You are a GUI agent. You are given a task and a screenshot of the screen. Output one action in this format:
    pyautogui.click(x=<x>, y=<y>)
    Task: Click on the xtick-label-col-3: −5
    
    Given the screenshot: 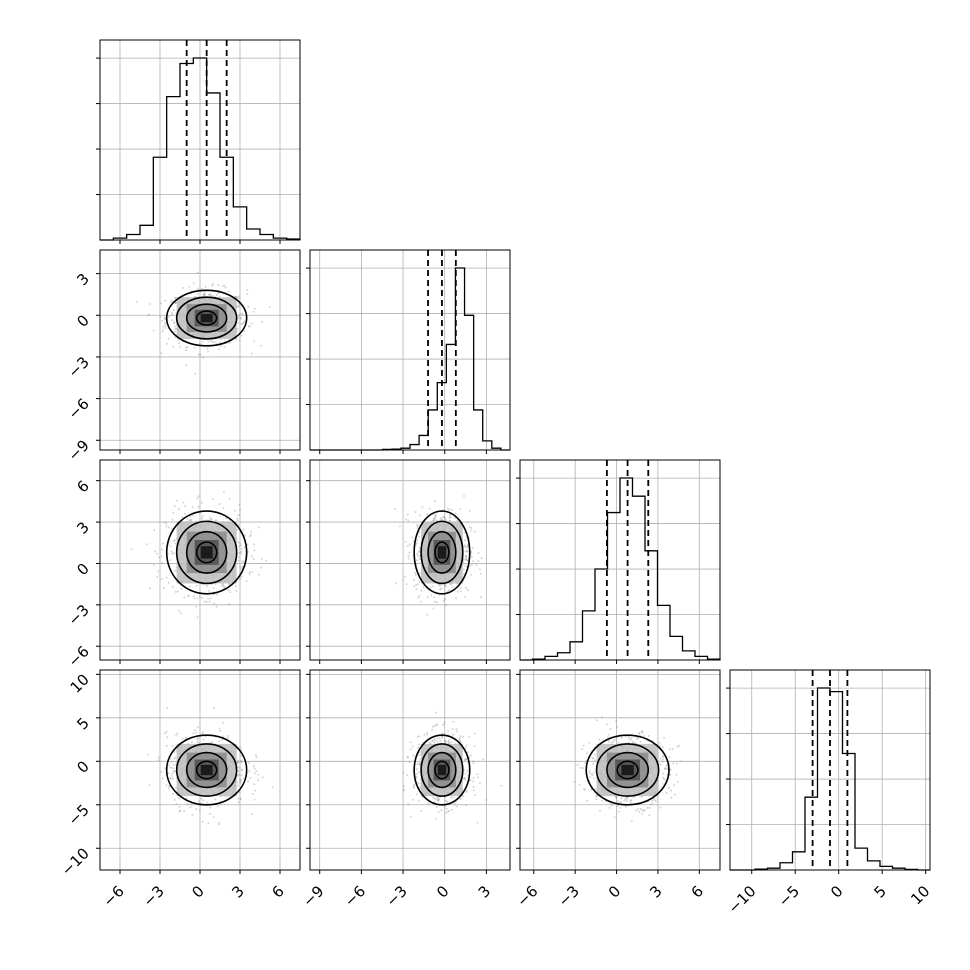 What is the action you would take?
    pyautogui.click(x=789, y=896)
    